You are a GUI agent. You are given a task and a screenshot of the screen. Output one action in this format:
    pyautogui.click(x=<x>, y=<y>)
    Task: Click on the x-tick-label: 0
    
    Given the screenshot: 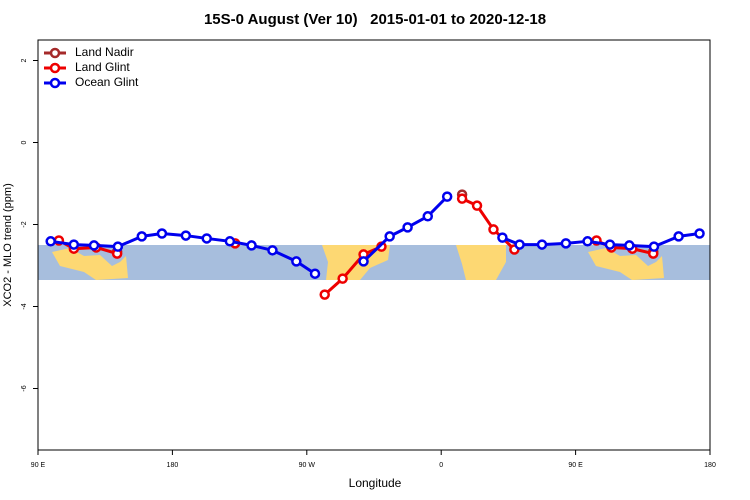 What is the action you would take?
    pyautogui.click(x=441, y=465)
    